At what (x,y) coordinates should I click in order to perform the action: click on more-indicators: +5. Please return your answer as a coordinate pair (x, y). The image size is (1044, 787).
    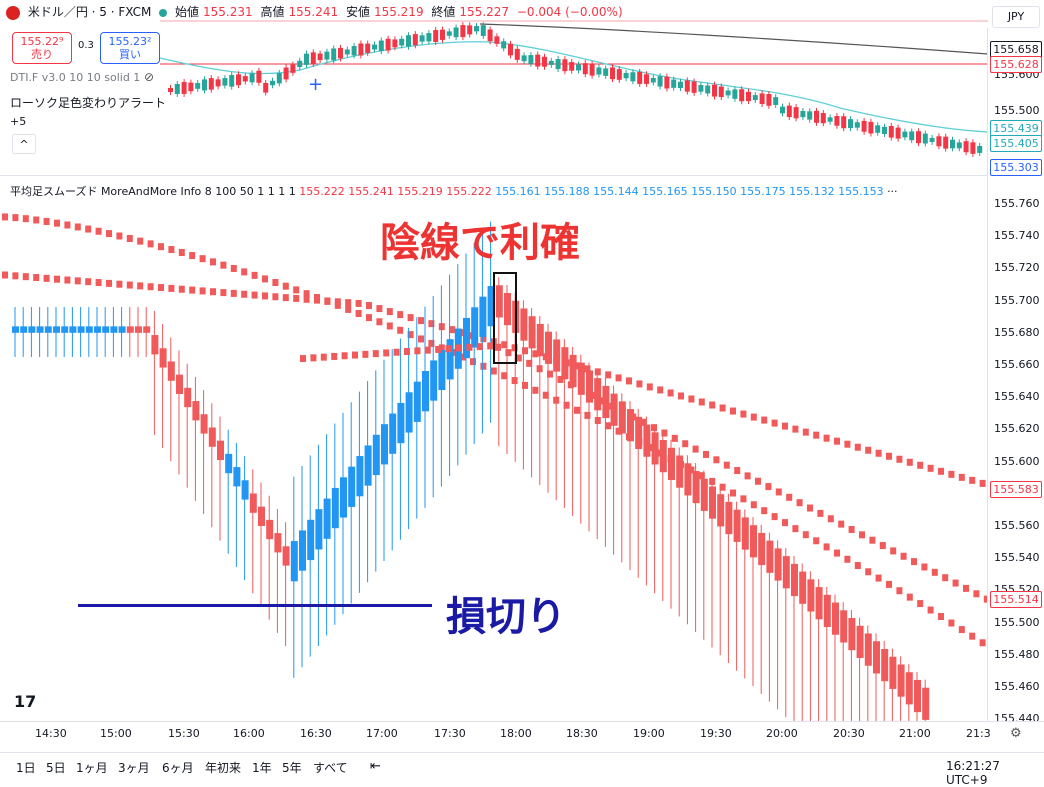
    Looking at the image, I should click on (18, 121).